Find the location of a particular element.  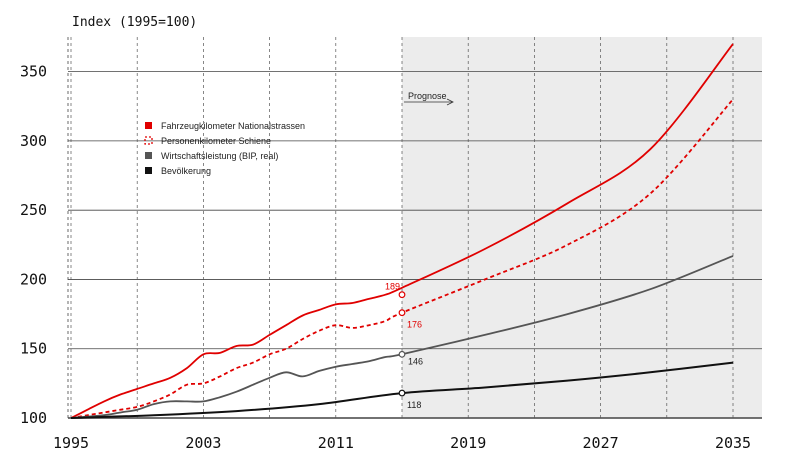

y-tick-label: 250 is located at coordinates (33, 210).